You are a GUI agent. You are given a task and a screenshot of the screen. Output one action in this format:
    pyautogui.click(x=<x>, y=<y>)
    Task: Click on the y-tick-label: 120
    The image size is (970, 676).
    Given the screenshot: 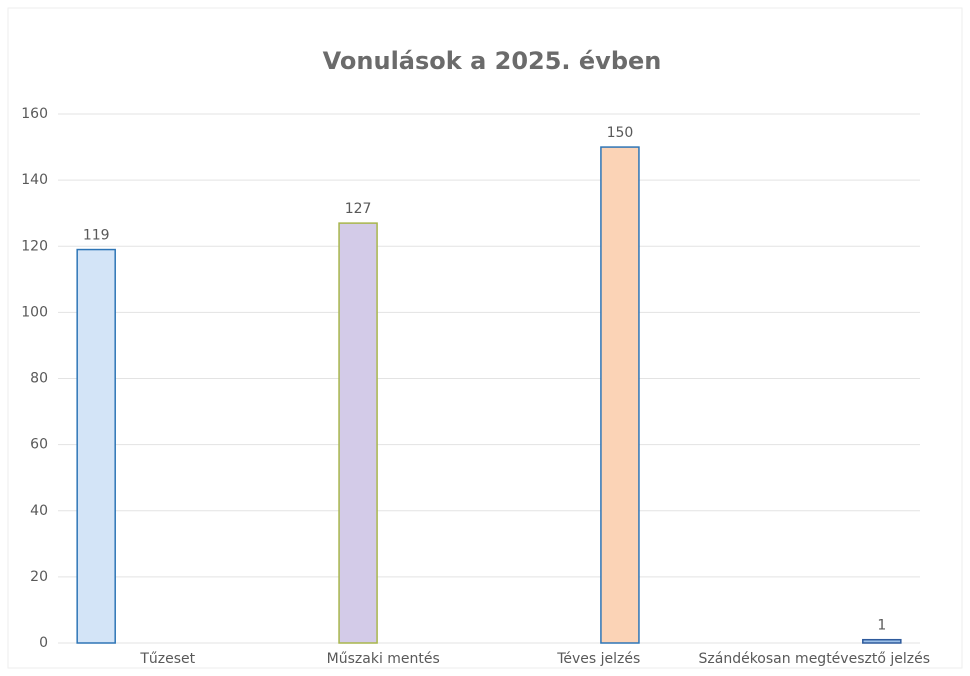 What is the action you would take?
    pyautogui.click(x=34, y=246)
    